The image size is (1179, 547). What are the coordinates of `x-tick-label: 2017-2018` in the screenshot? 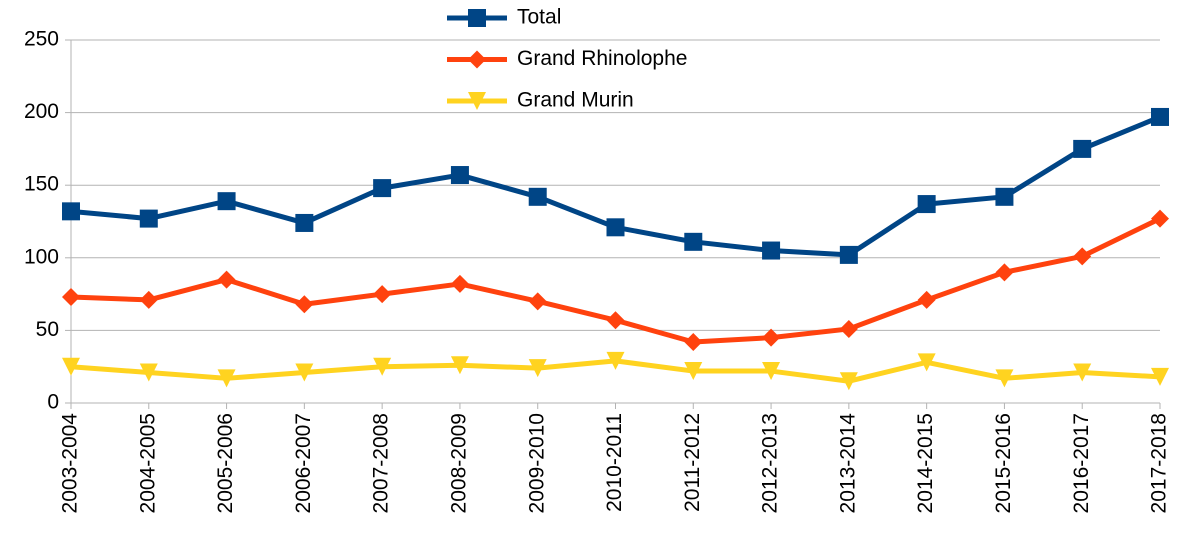 It's located at (1159, 463).